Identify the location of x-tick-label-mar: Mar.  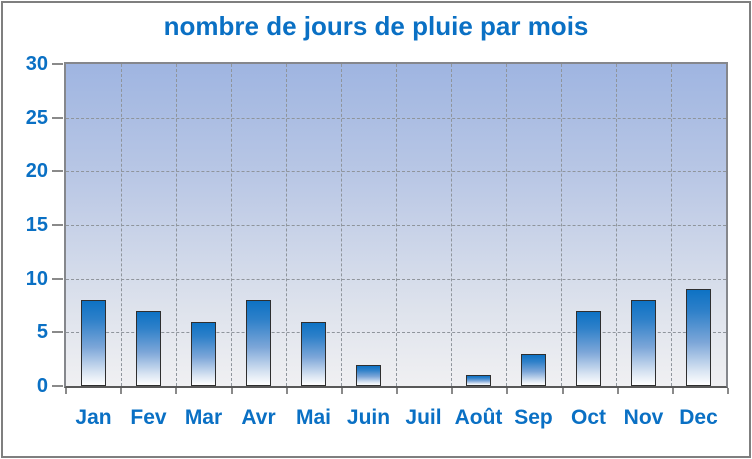
(203, 417).